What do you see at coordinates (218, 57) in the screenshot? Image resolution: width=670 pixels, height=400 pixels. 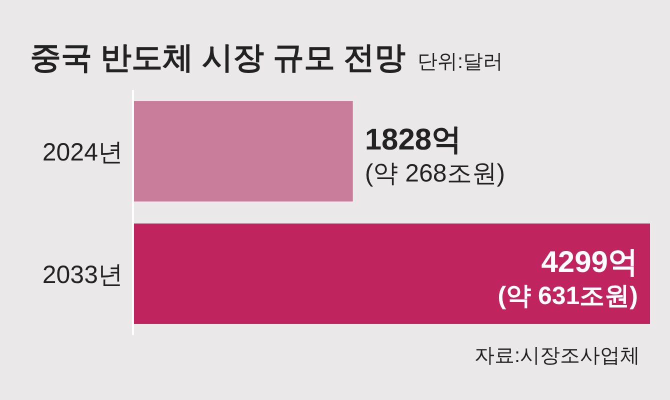 I see `chart-title: 중국 반도체 시장 규모 전망` at bounding box center [218, 57].